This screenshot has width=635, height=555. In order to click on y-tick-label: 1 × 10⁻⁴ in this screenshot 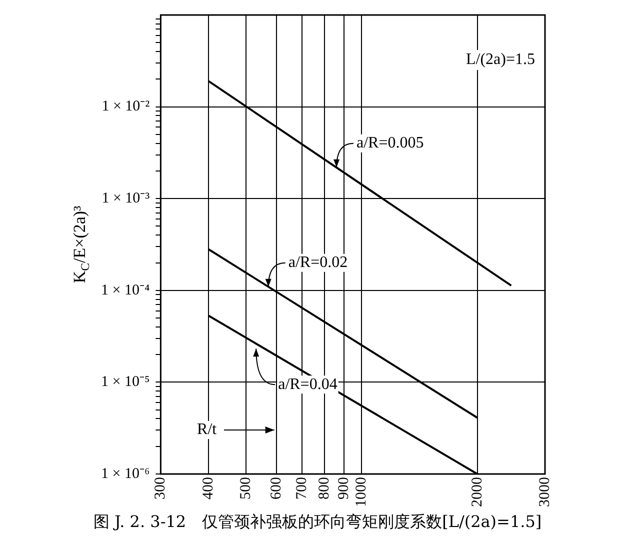, I will do `click(125, 290)`.